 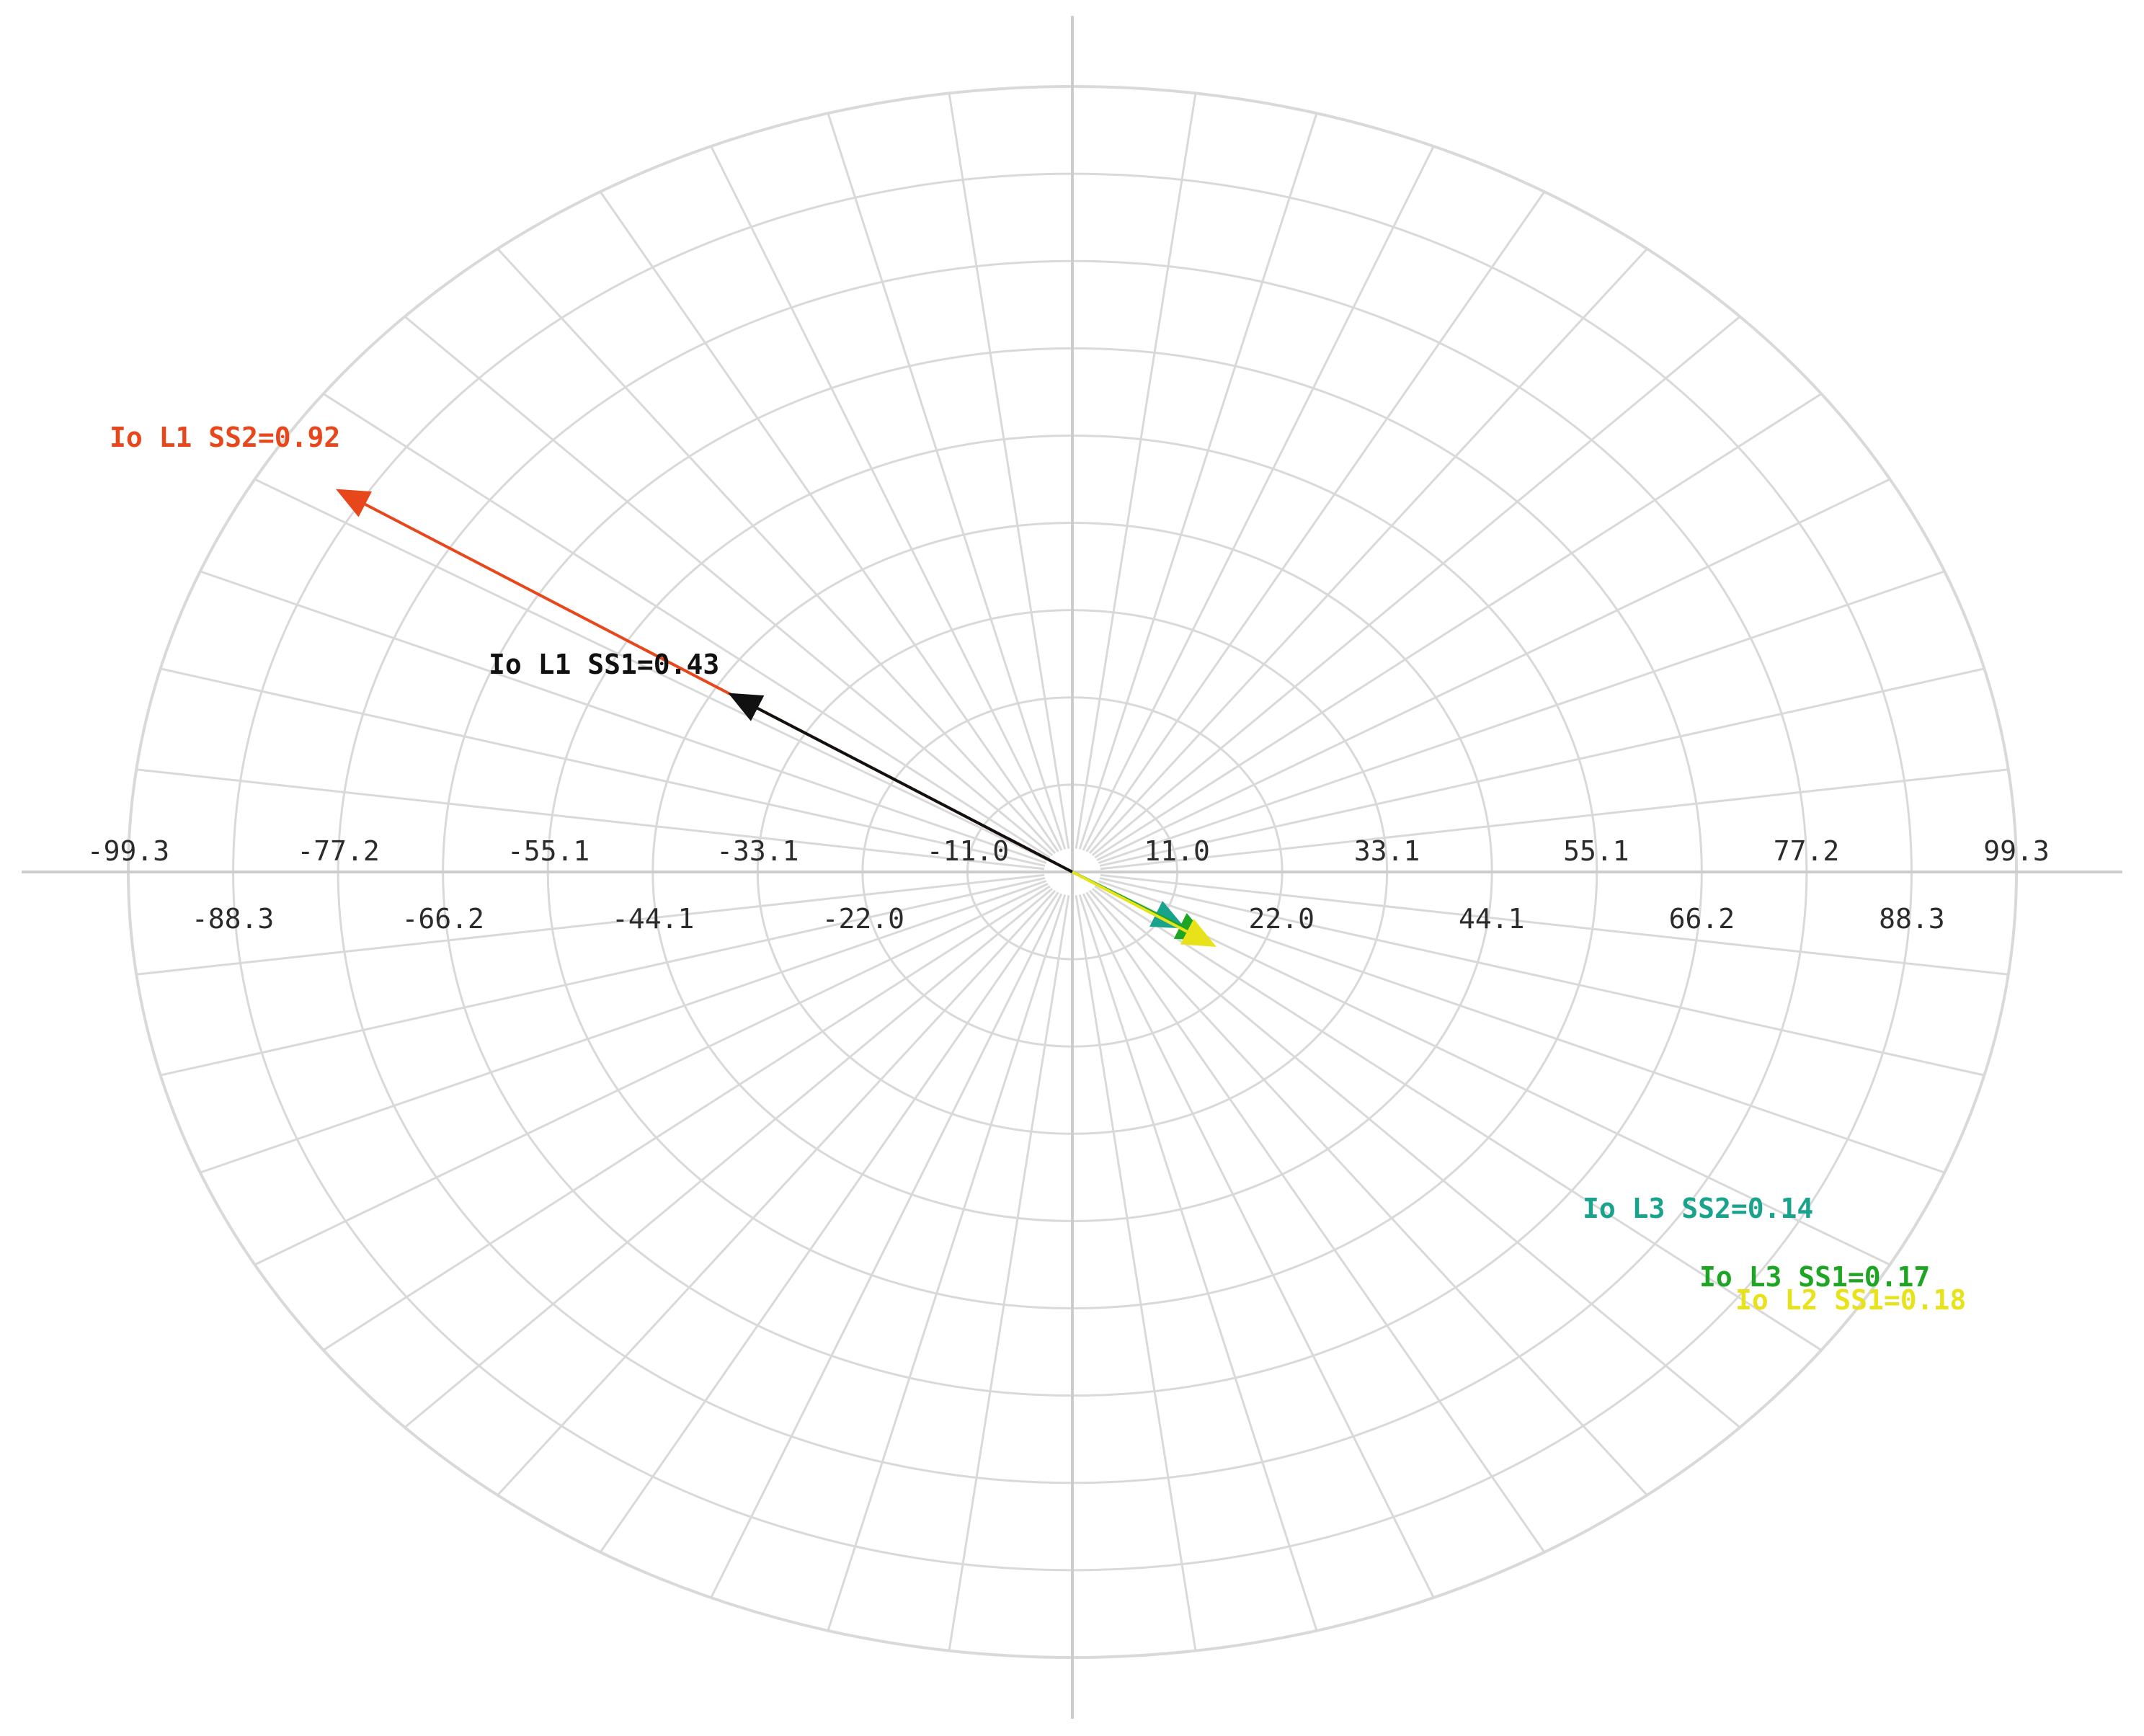 I want to click on tick-label: -22.0, so click(x=863, y=919).